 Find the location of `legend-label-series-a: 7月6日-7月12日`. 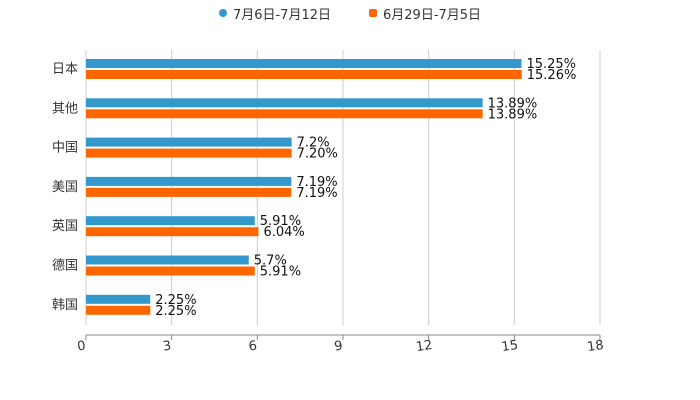

legend-label-series-a: 7月6日-7月12日 is located at coordinates (281, 15).